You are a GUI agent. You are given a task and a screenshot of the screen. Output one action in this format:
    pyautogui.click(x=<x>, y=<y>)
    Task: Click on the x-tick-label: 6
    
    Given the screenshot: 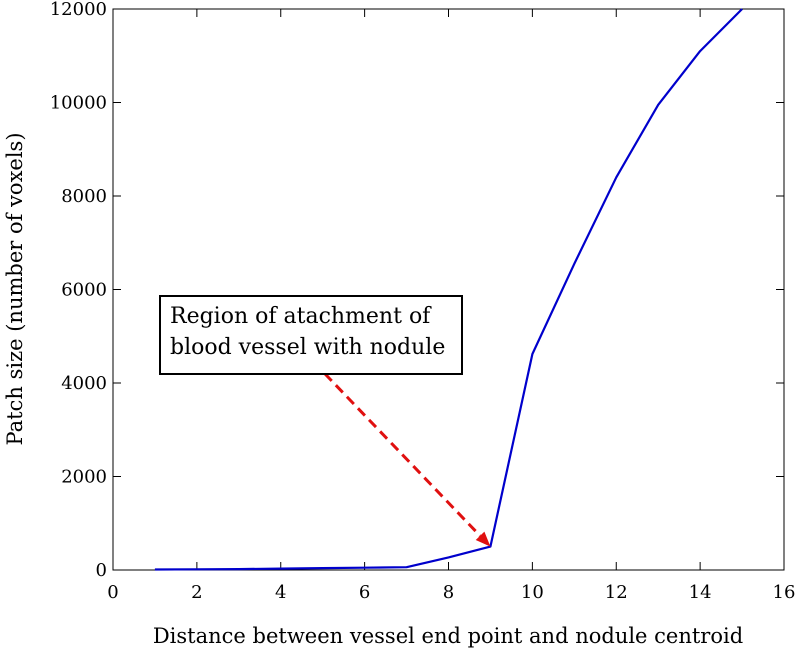 What is the action you would take?
    pyautogui.click(x=364, y=592)
    